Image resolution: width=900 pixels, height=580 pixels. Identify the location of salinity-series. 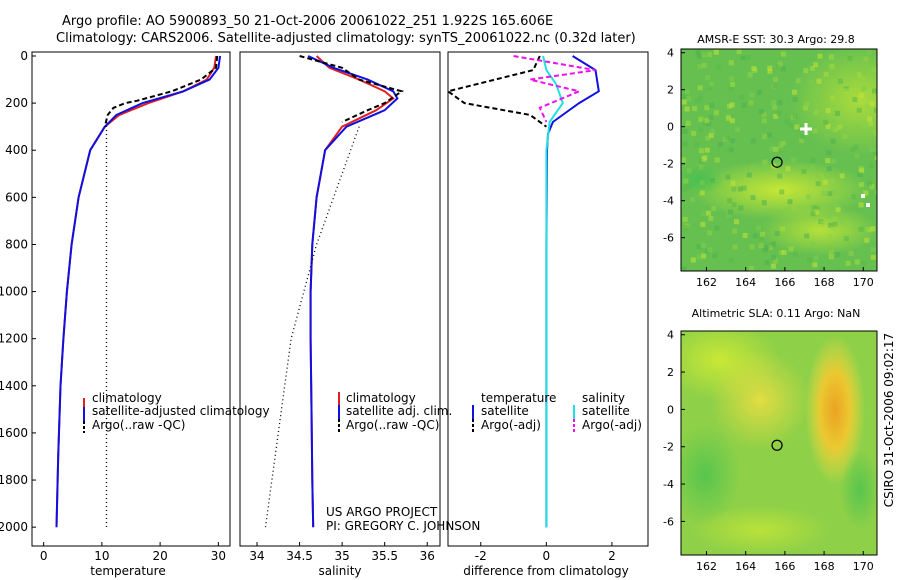
(334, 291).